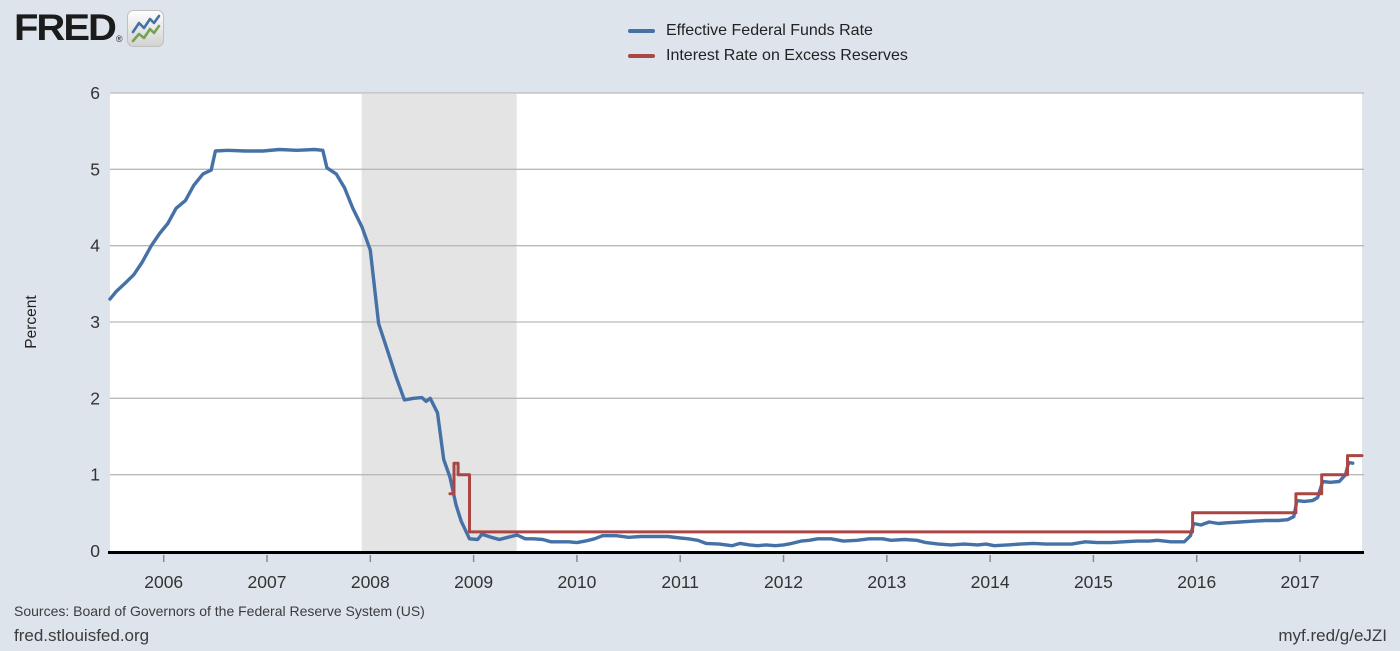 The height and width of the screenshot is (651, 1400). What do you see at coordinates (787, 55) in the screenshot?
I see `legend-label: Interest Rate on Excess Reserves` at bounding box center [787, 55].